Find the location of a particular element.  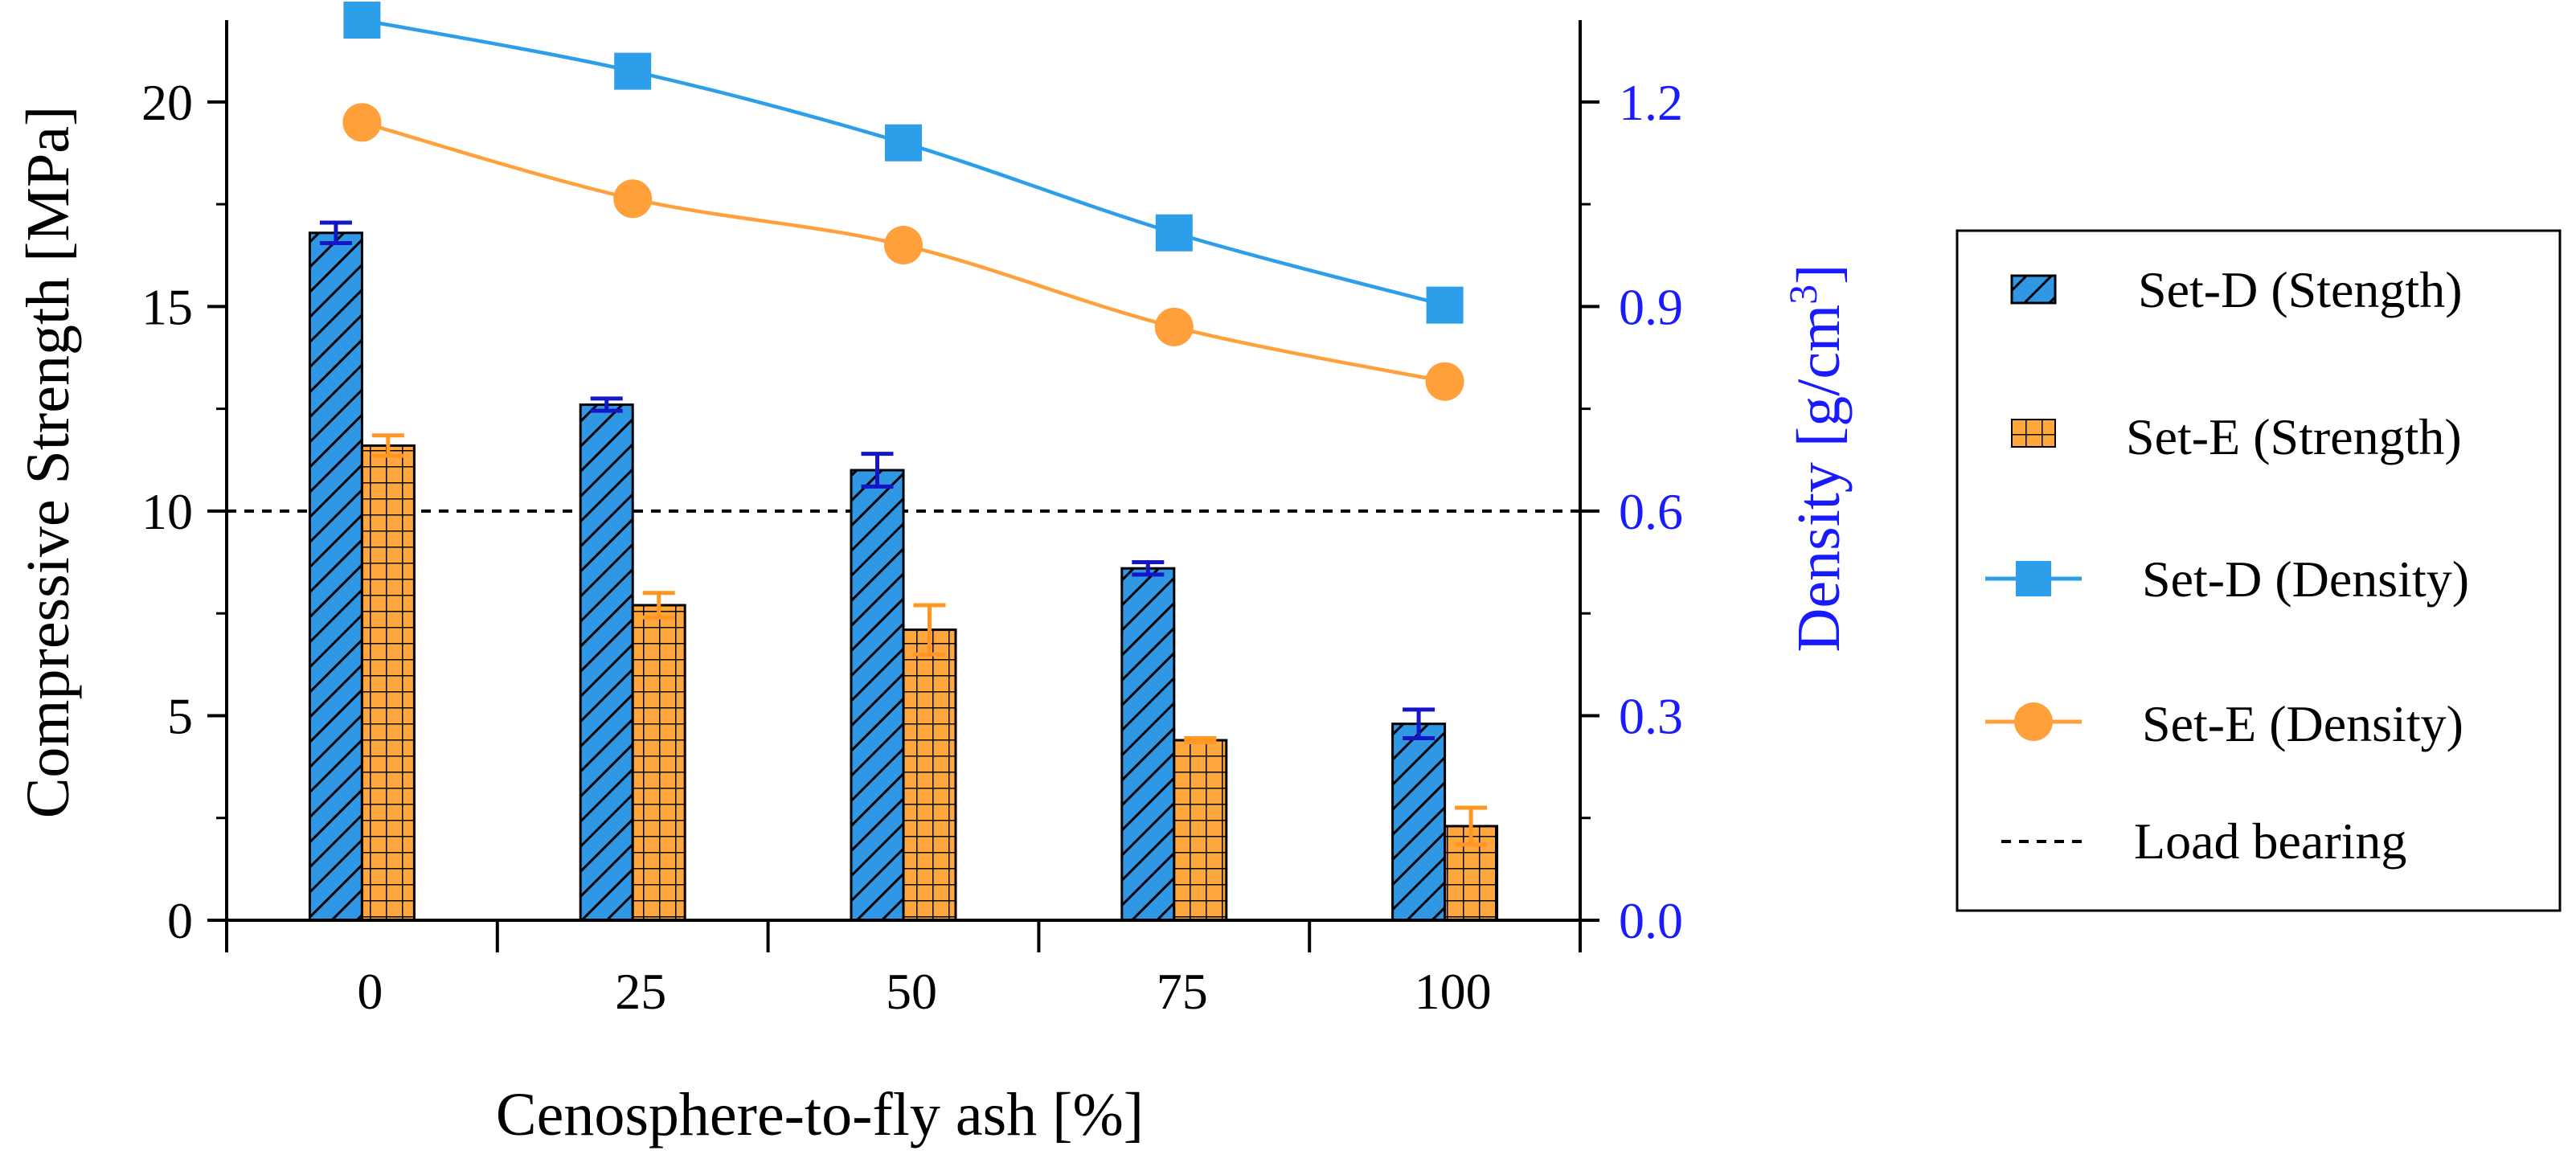

legend-label-set-e-density: Set-E (Density) is located at coordinates (2302, 723).